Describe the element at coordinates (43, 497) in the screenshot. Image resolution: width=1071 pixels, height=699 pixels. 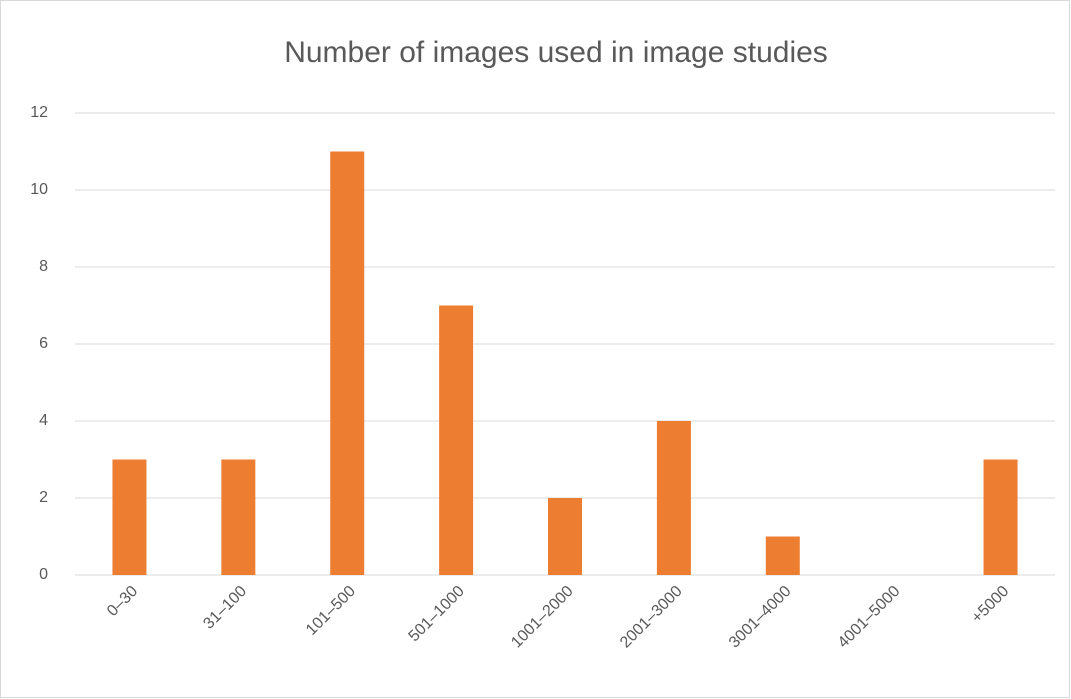
I see `y-tick-label: 2` at that location.